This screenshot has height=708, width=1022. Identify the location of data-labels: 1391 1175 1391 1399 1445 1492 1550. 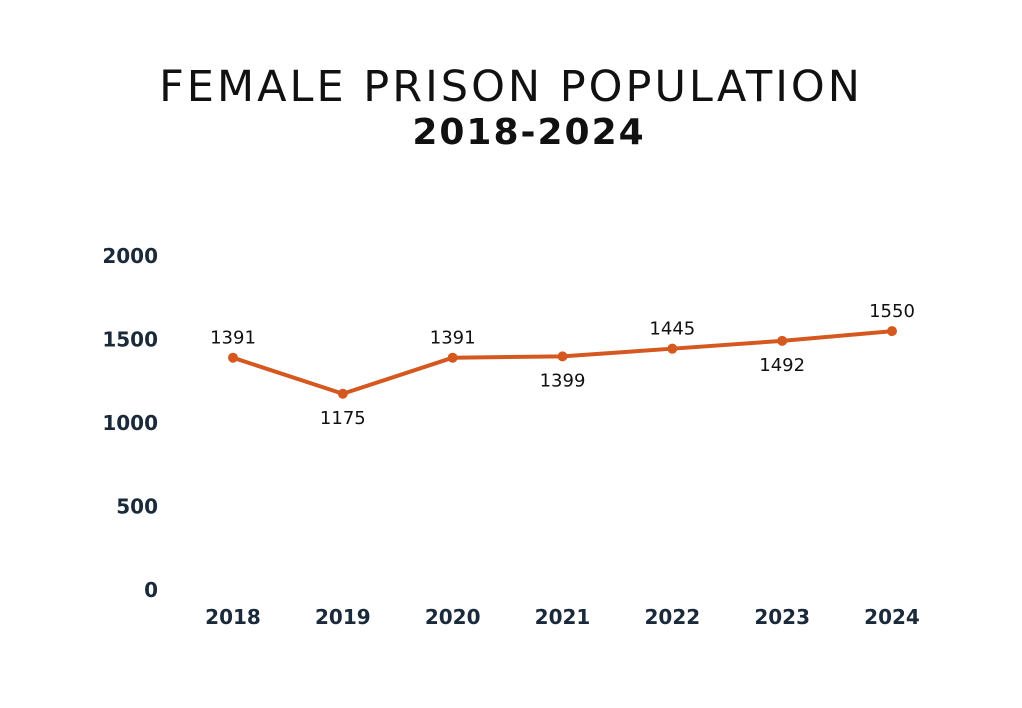
(562, 365).